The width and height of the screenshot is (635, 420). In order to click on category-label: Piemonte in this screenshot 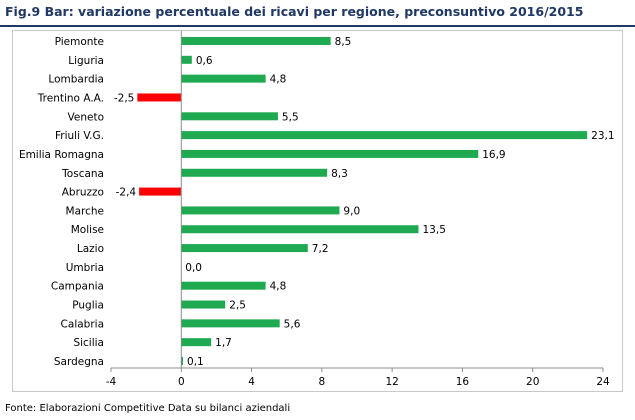, I will do `click(79, 42)`.